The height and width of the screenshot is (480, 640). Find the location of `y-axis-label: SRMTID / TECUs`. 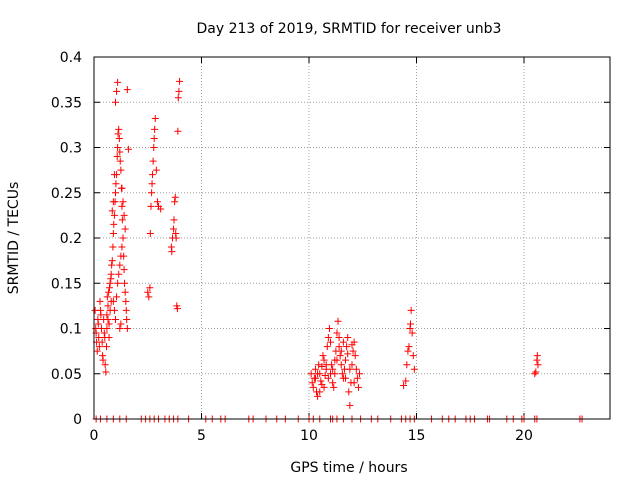

y-axis-label: SRMTID / TECUs is located at coordinates (14, 238).